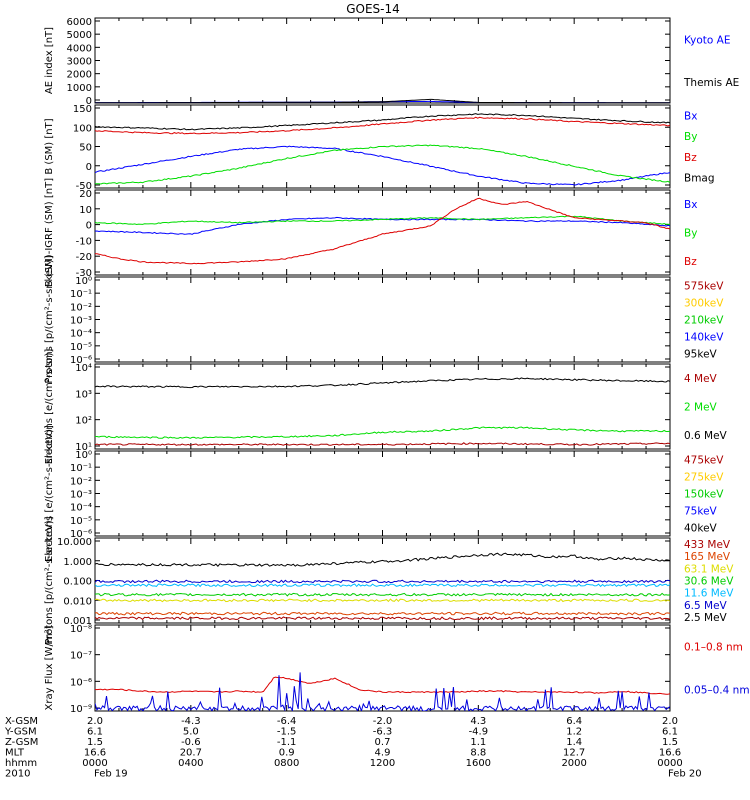 The image size is (750, 800). Describe the element at coordinates (690, 234) in the screenshot. I see `legend-item: By` at that location.